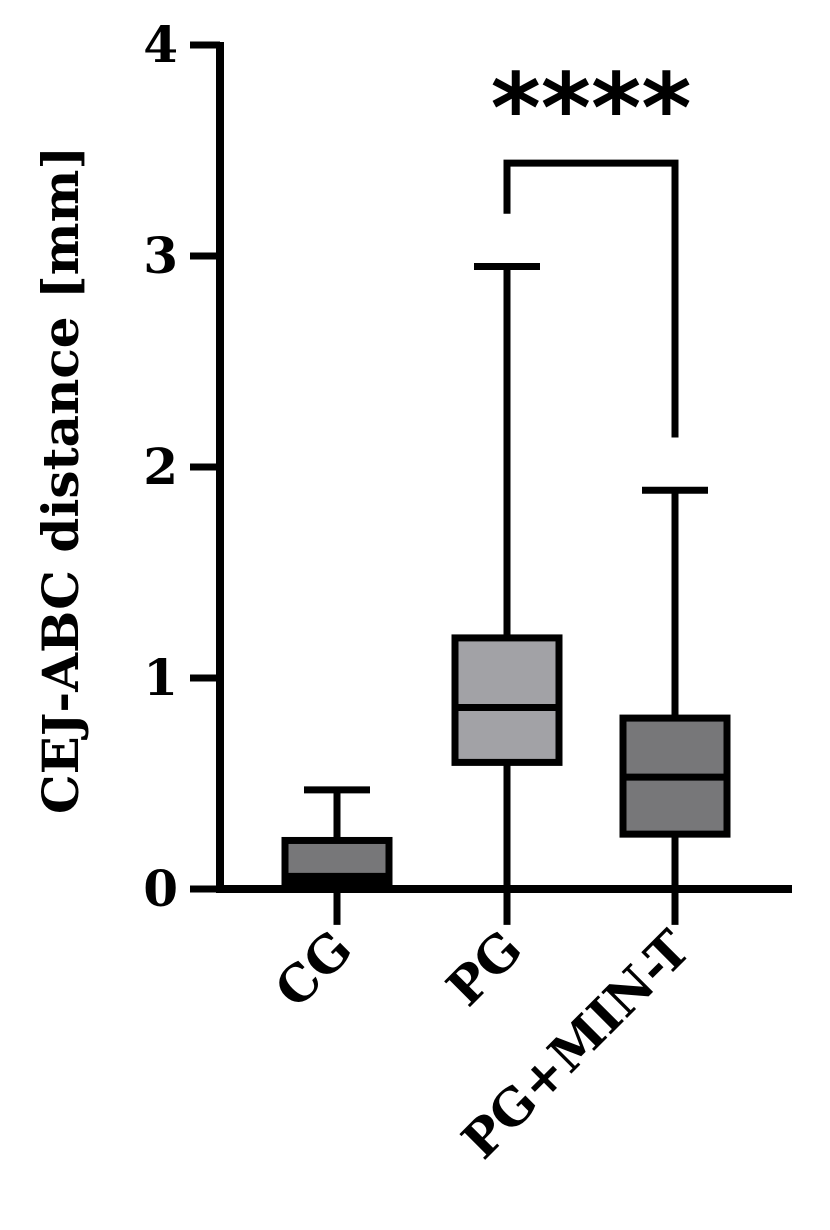 Image resolution: width=830 pixels, height=1230 pixels. Describe the element at coordinates (160, 255) in the screenshot. I see `y-tick-label-3: 3` at that location.